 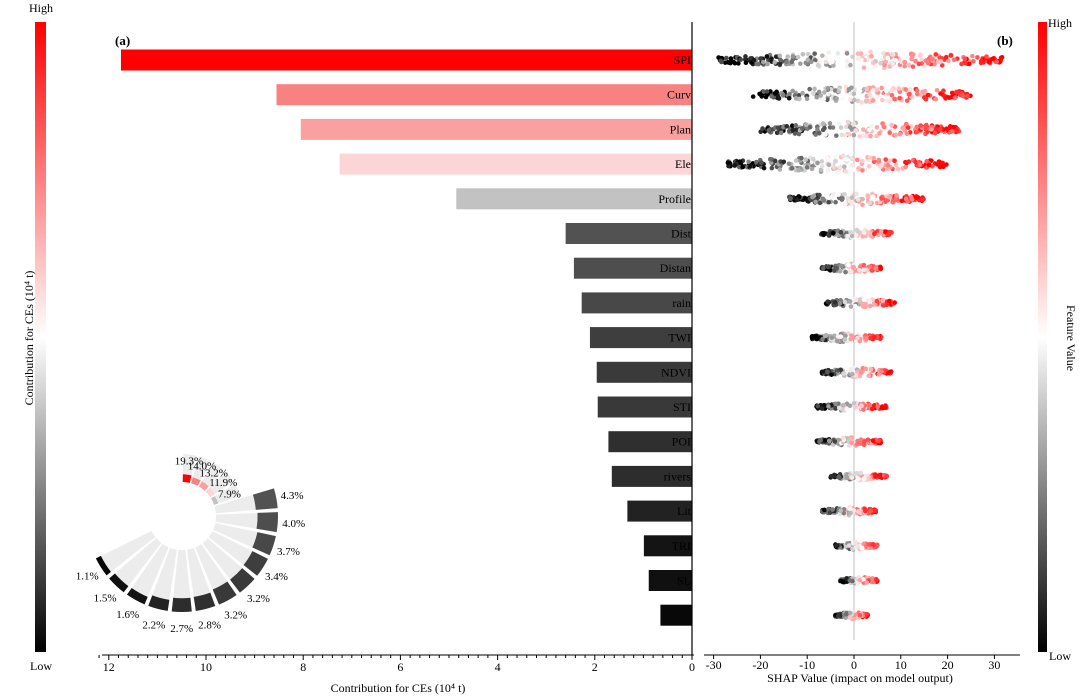 I want to click on bar-NDVI, so click(x=644, y=372).